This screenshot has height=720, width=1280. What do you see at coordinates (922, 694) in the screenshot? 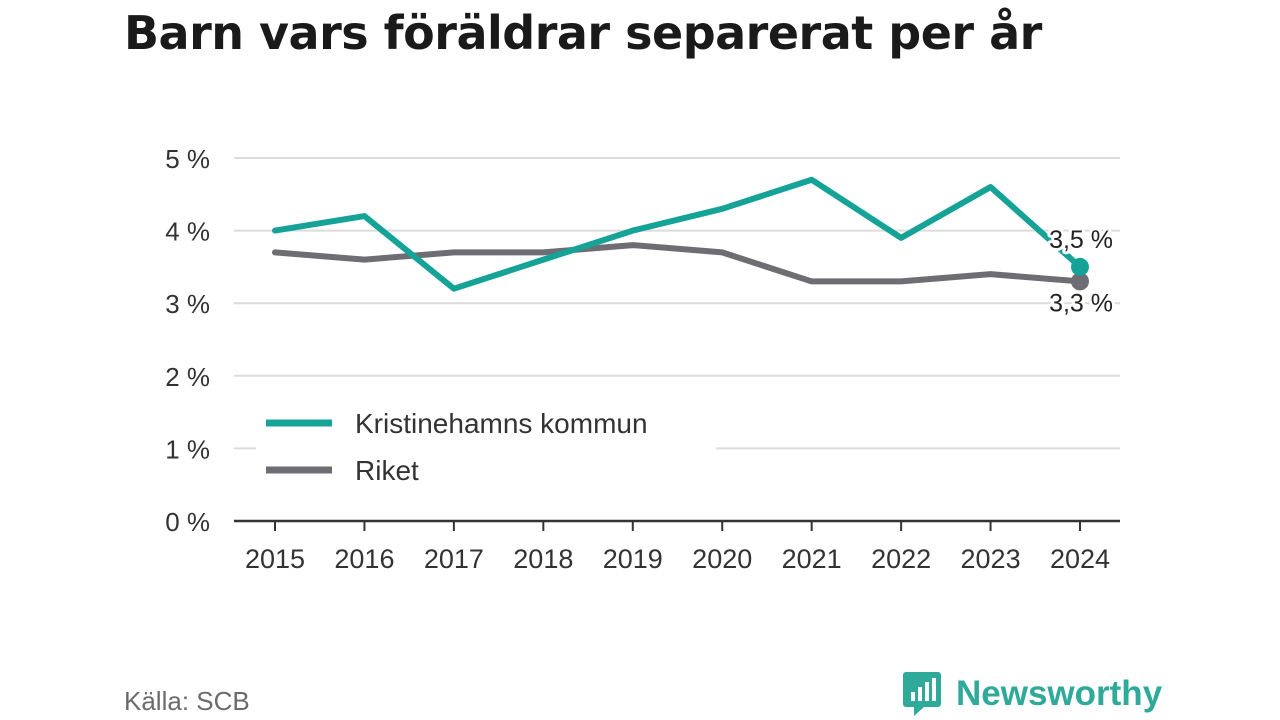
I see `newsworthy-logo-icon` at bounding box center [922, 694].